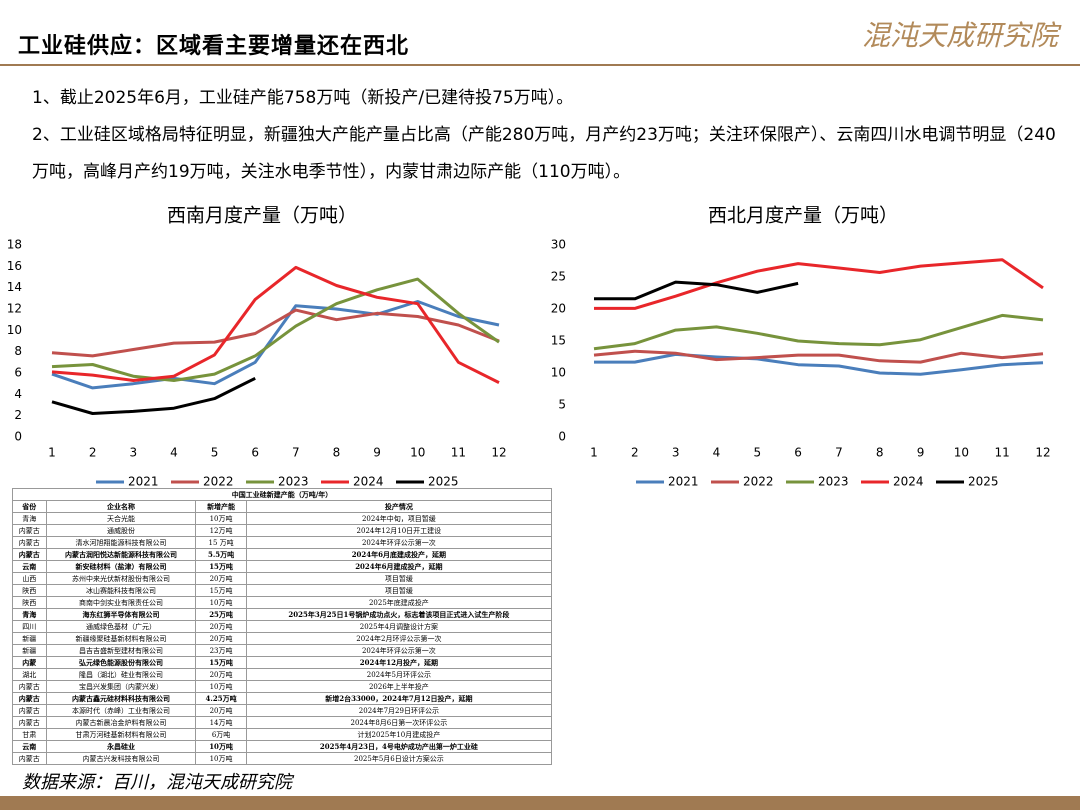 The width and height of the screenshot is (1080, 810). What do you see at coordinates (282, 662) in the screenshot?
I see `table-row: 内蒙 弘元绿色能源股份有限公司 15万吨 2024年12月投产，延期` at bounding box center [282, 662].